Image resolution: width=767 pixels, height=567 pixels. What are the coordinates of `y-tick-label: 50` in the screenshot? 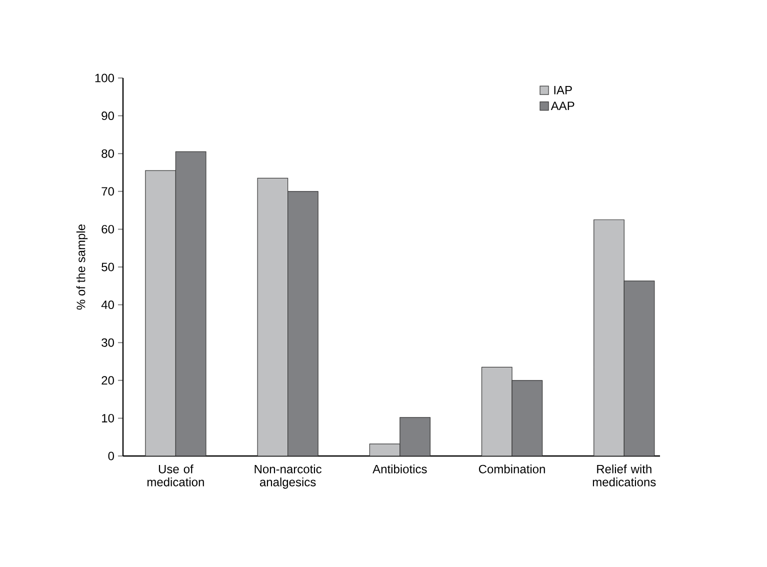 It's located at (108, 267).